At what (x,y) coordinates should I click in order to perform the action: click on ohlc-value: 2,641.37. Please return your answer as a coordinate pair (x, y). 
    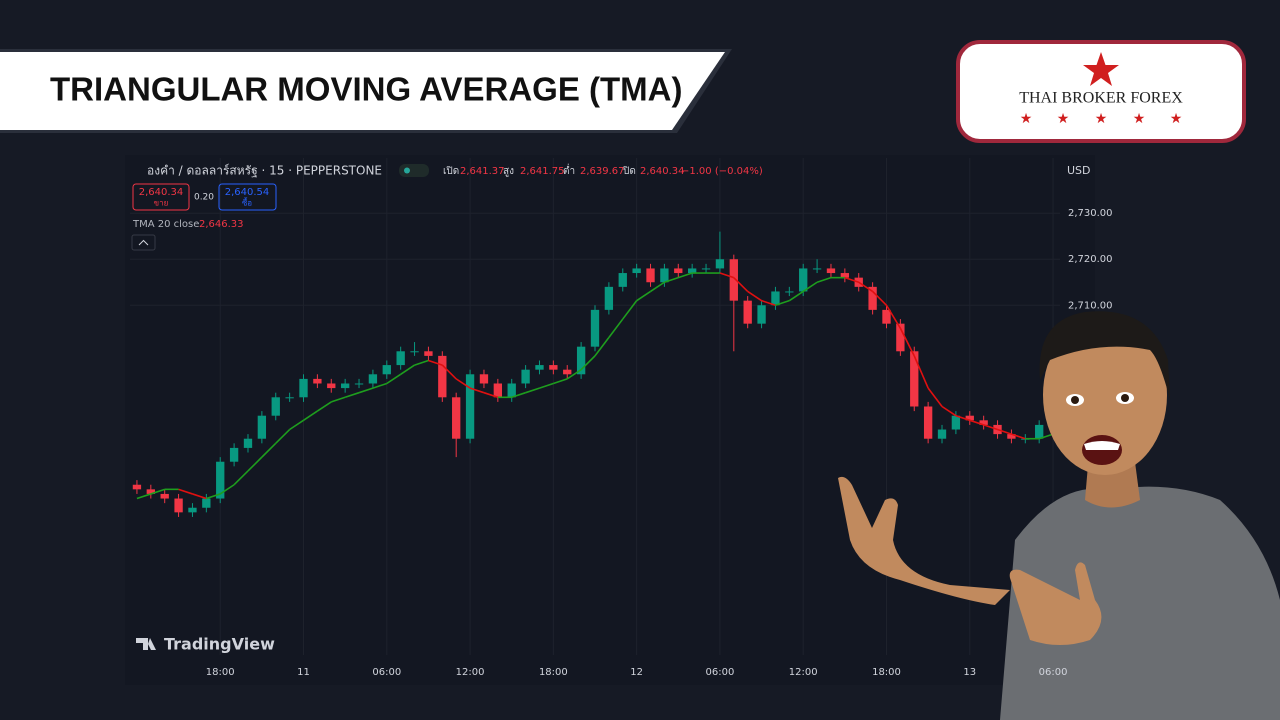
    Looking at the image, I should click on (482, 171).